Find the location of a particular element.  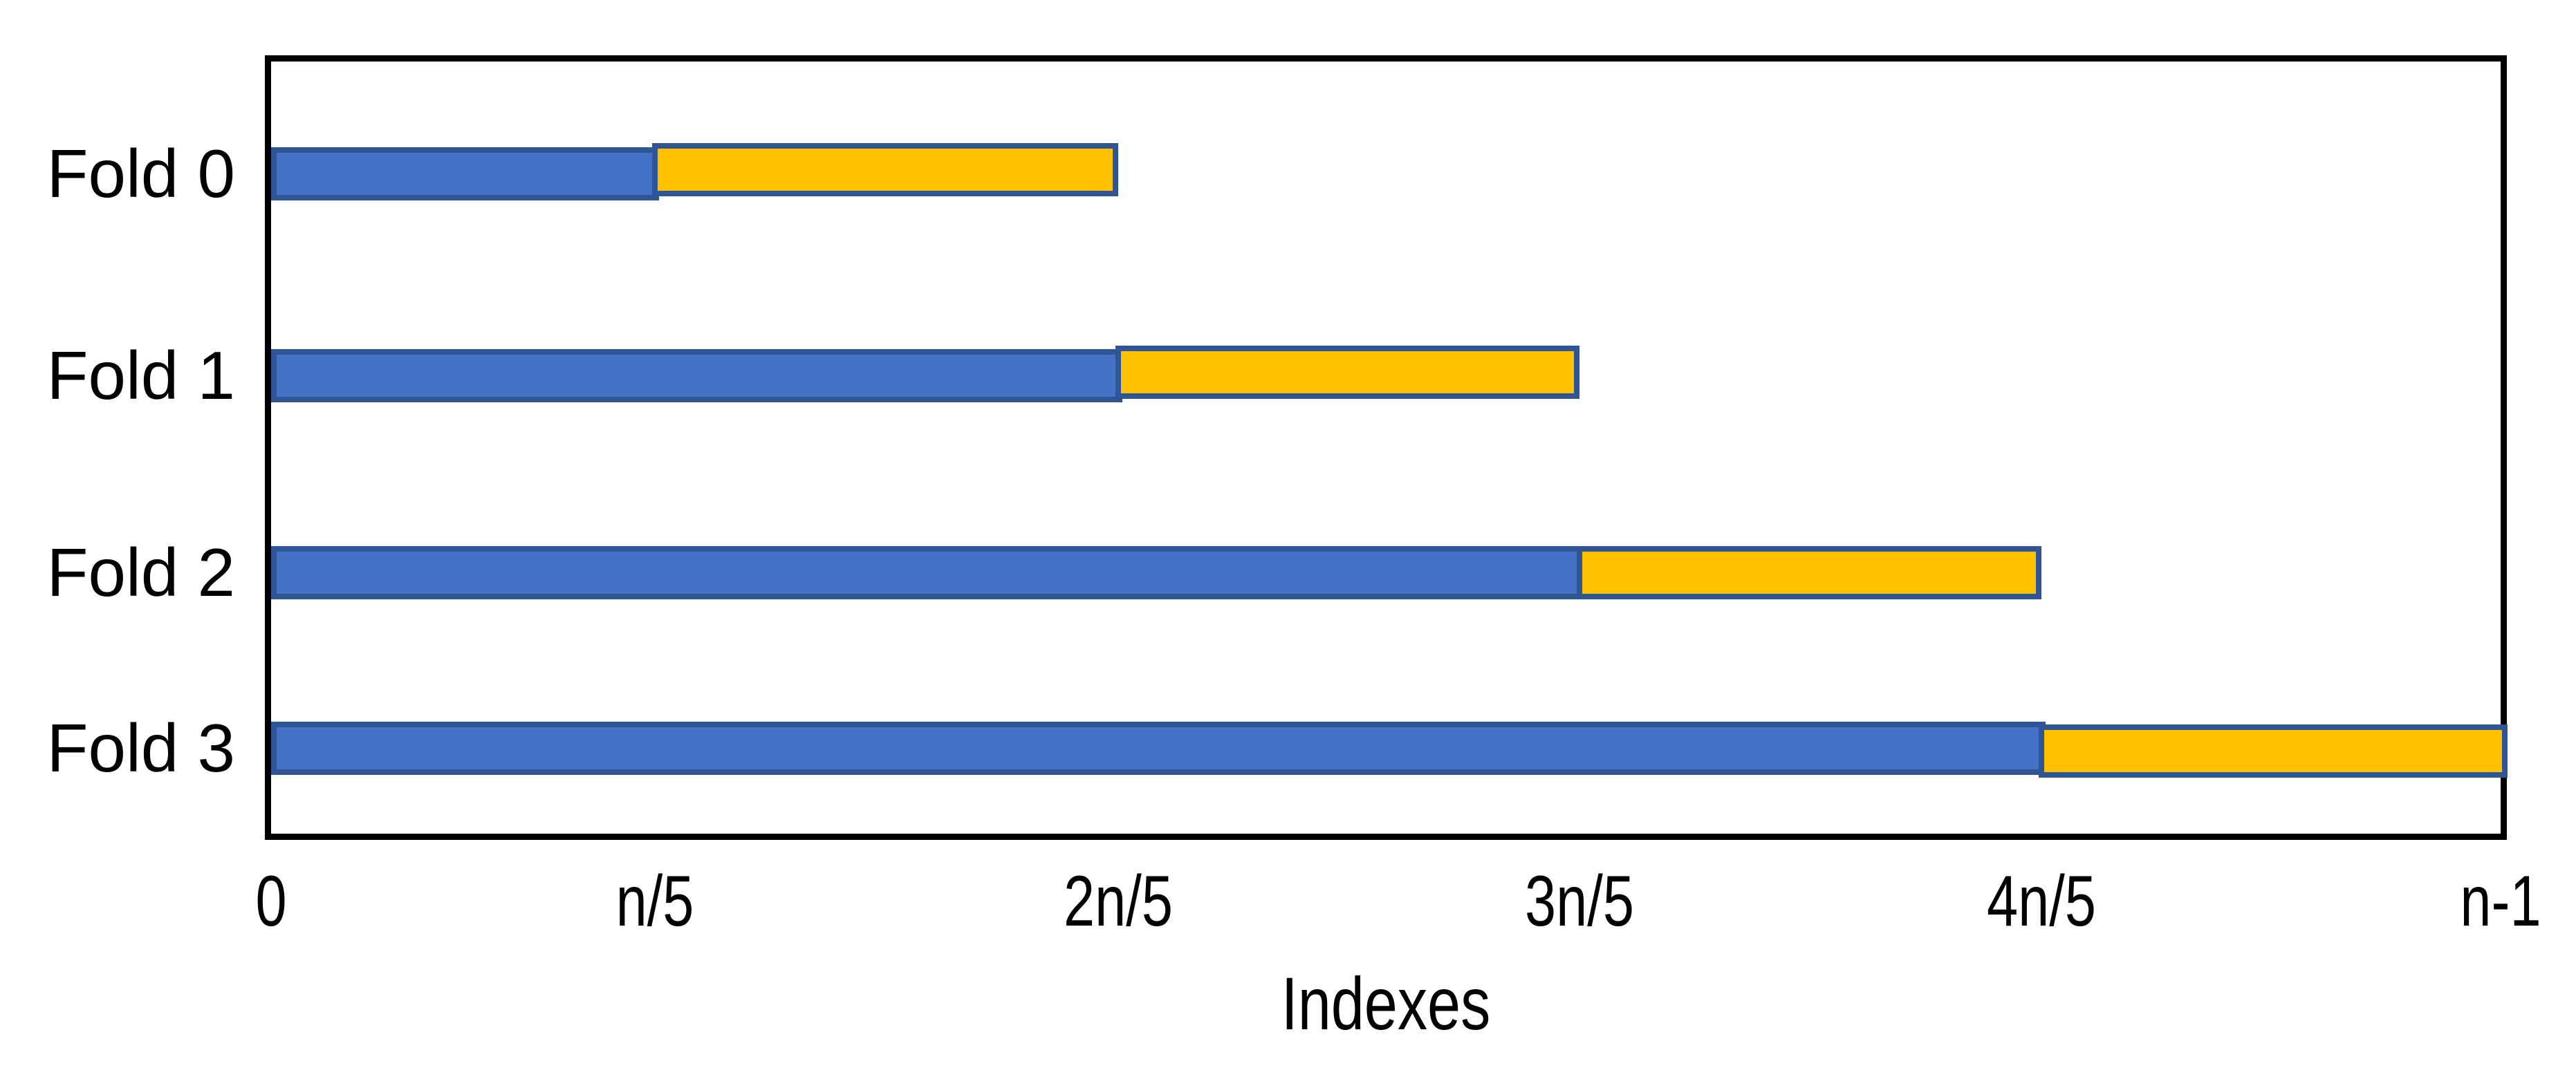

x-axis-title: Indexes is located at coordinates (1386, 1003).